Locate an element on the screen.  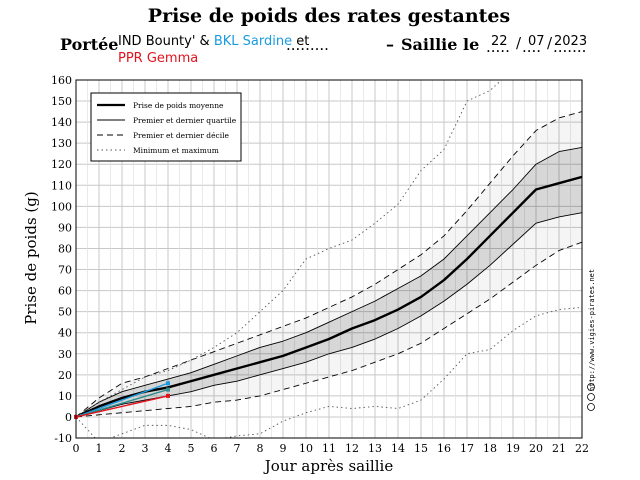
y-axis-label: Prise de poids (g) is located at coordinates (31, 257).